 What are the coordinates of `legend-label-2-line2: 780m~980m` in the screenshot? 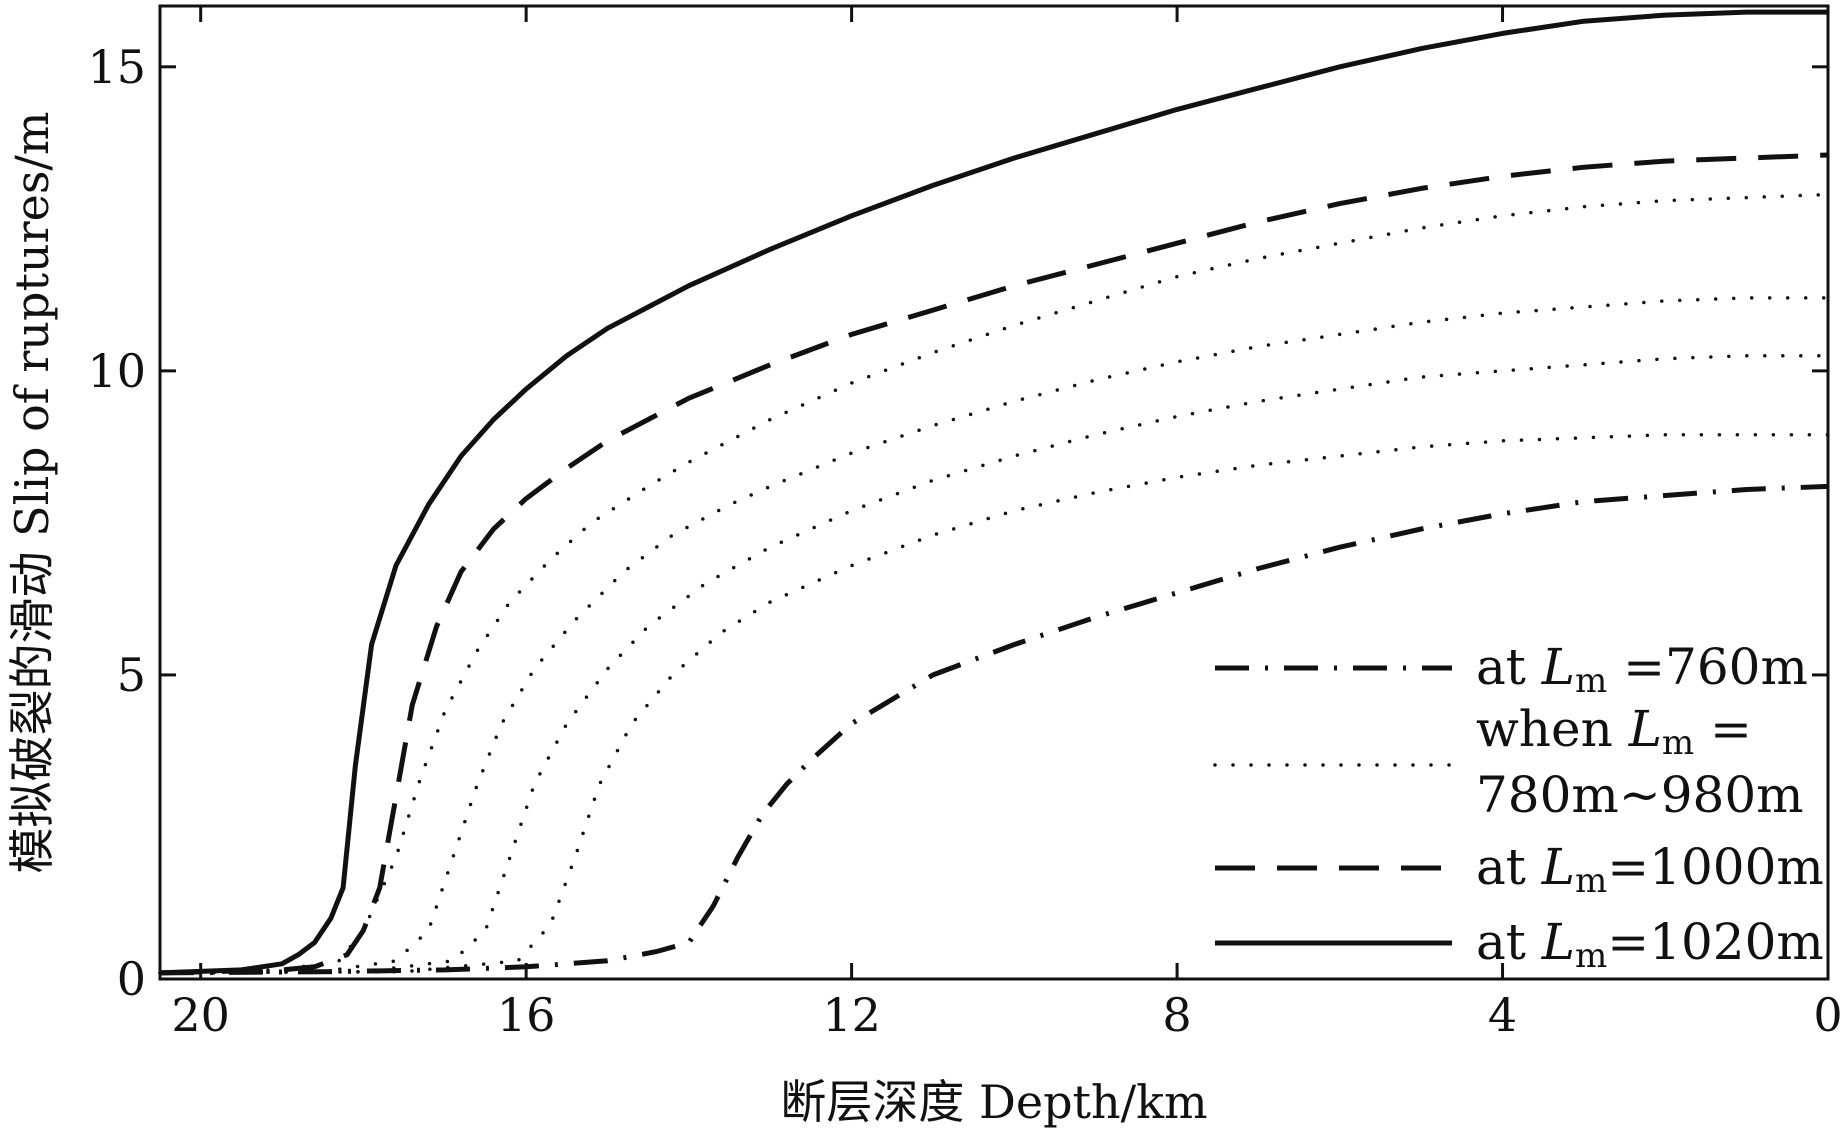 It's located at (1640, 795).